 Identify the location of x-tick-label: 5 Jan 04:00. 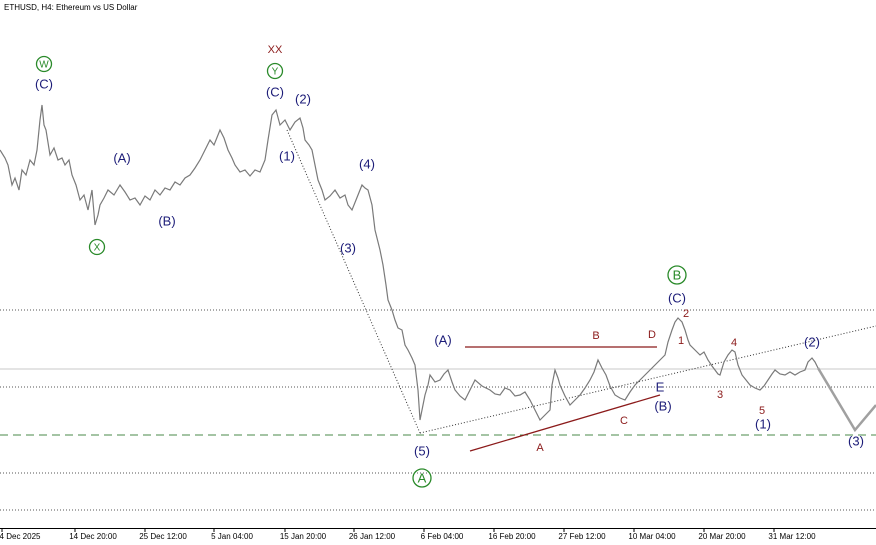
(232, 536).